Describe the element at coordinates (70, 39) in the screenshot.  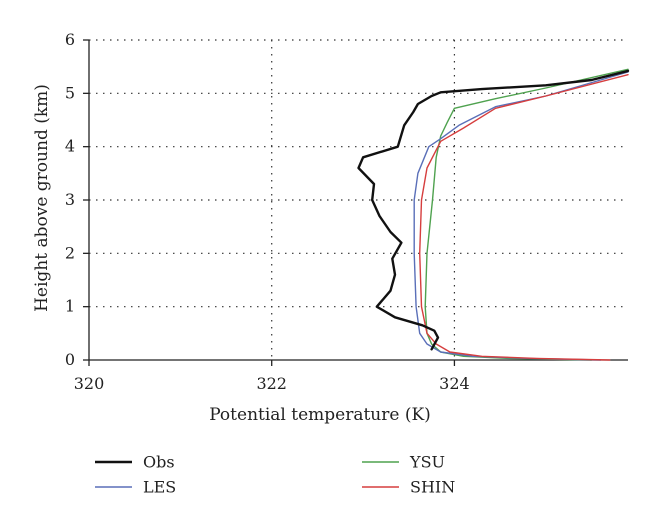
I see `y-tick-label: 6` at that location.